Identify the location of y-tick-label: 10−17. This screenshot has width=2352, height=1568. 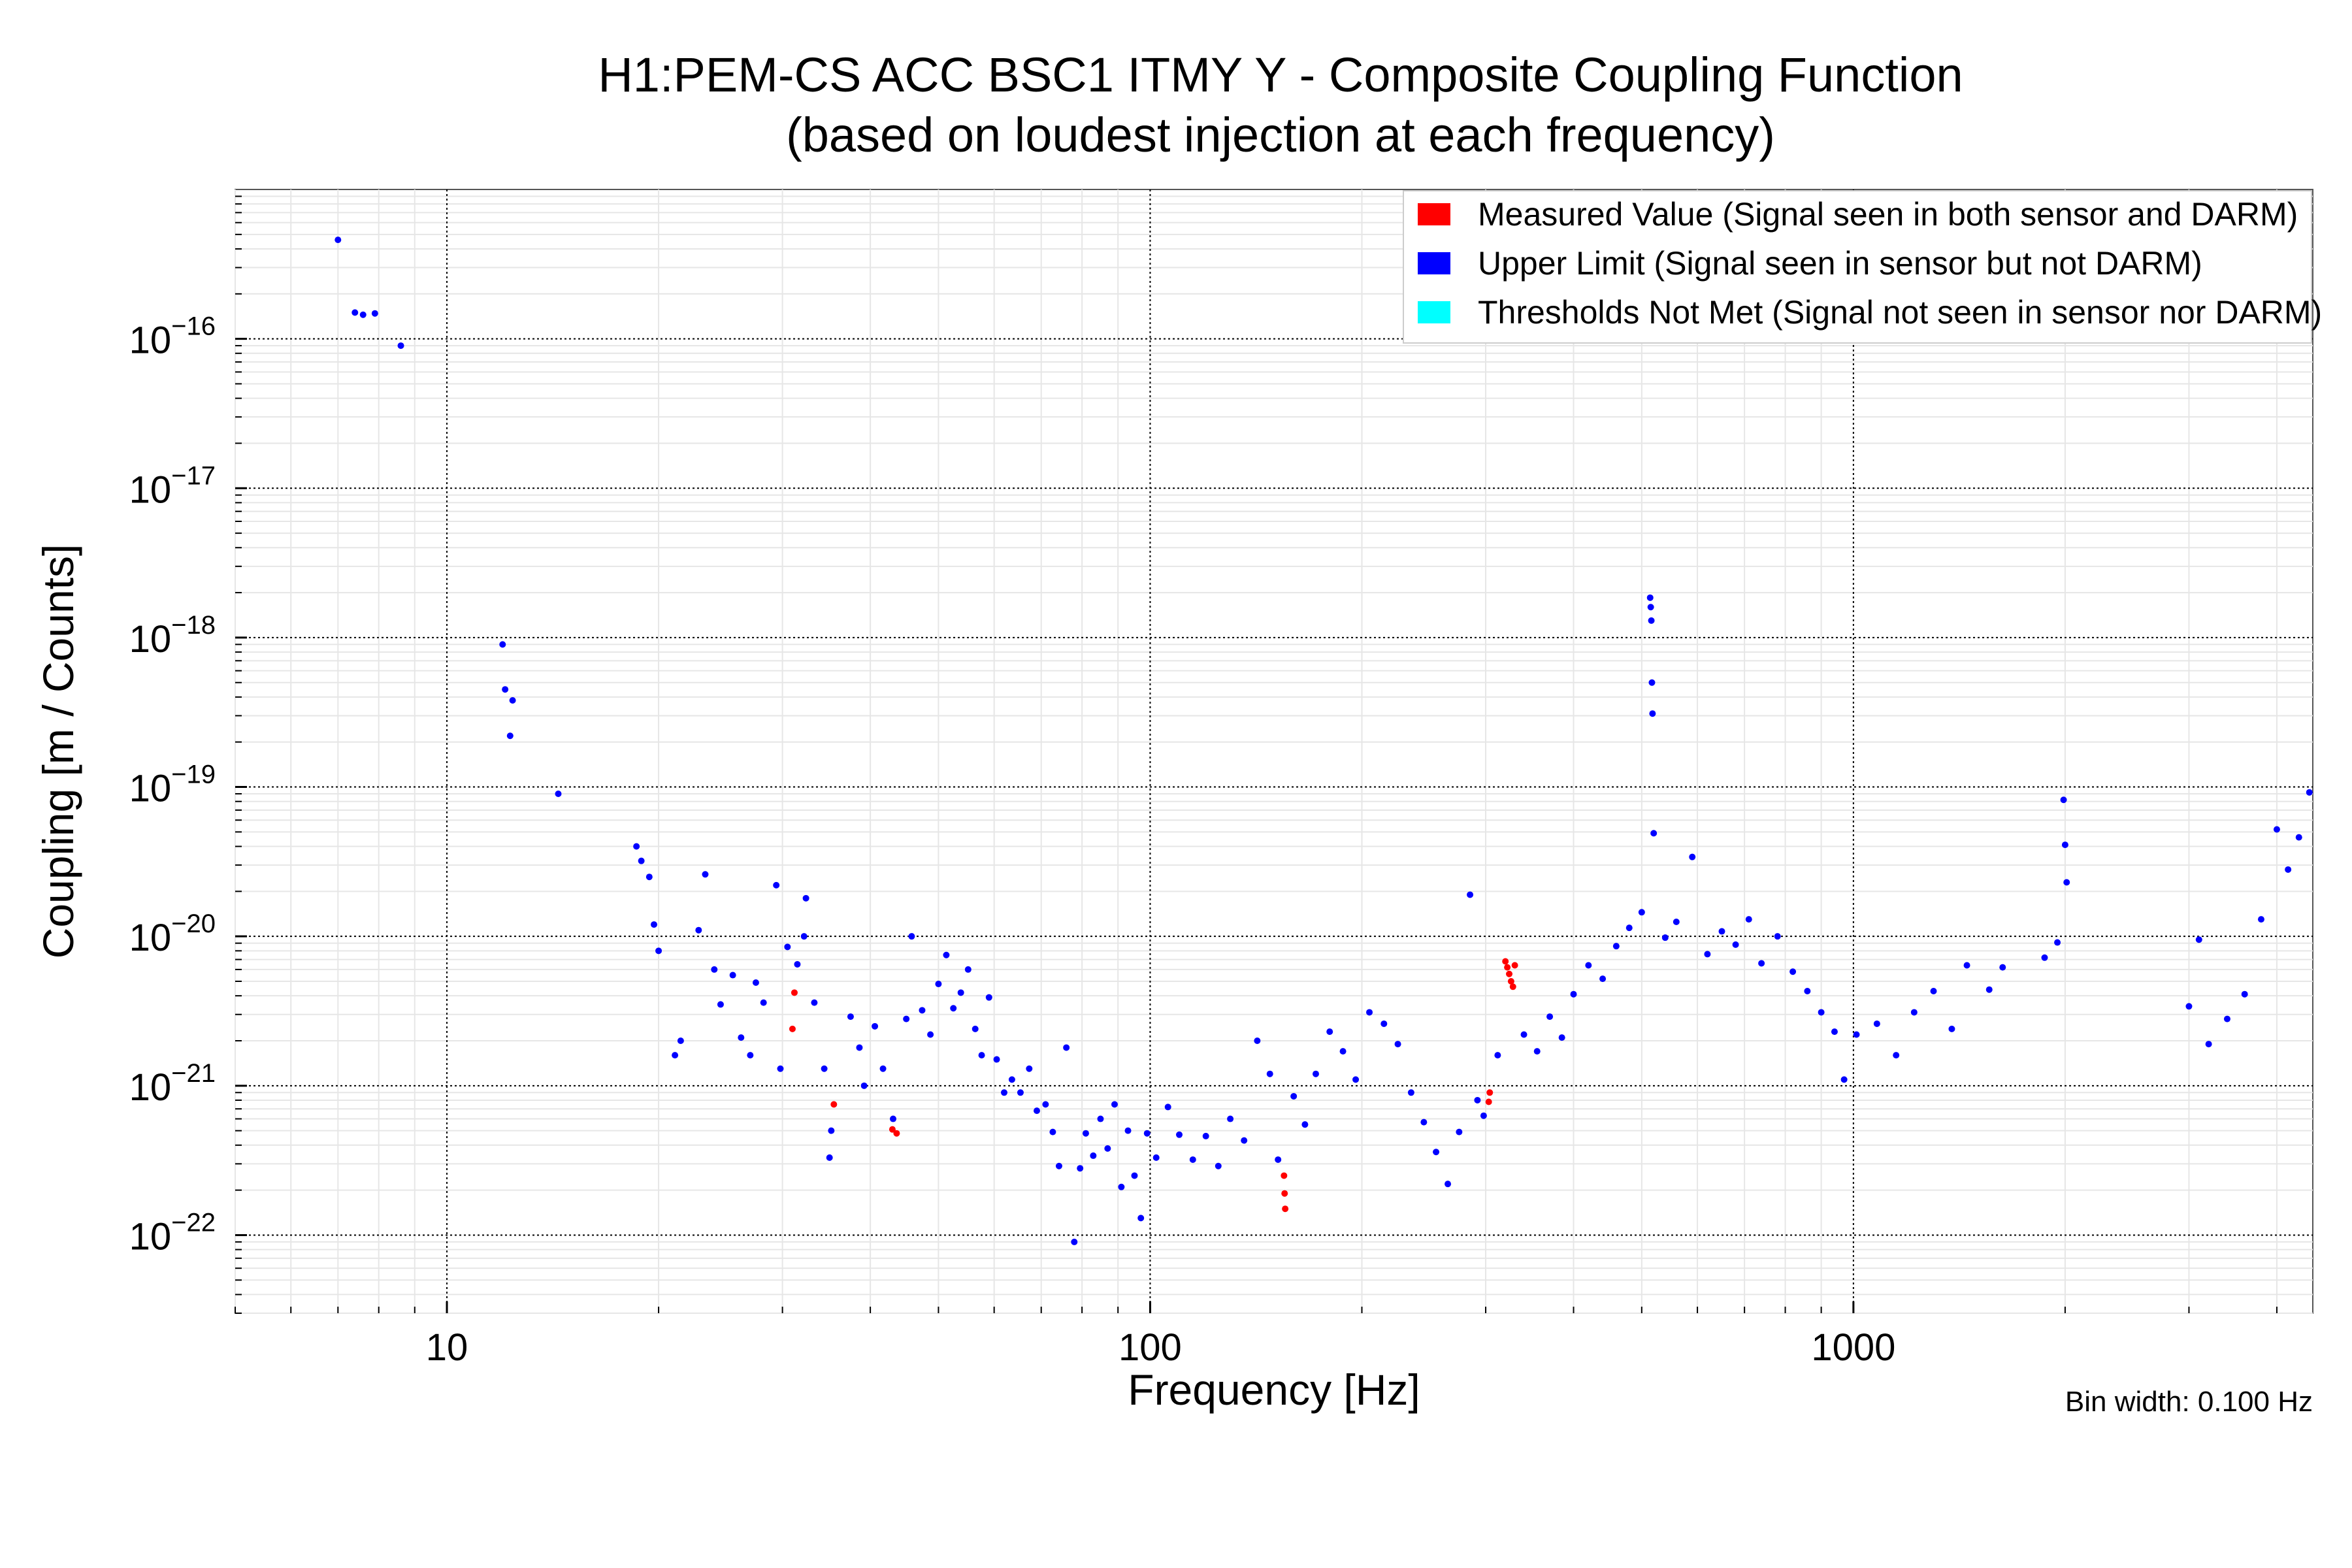
(172, 486).